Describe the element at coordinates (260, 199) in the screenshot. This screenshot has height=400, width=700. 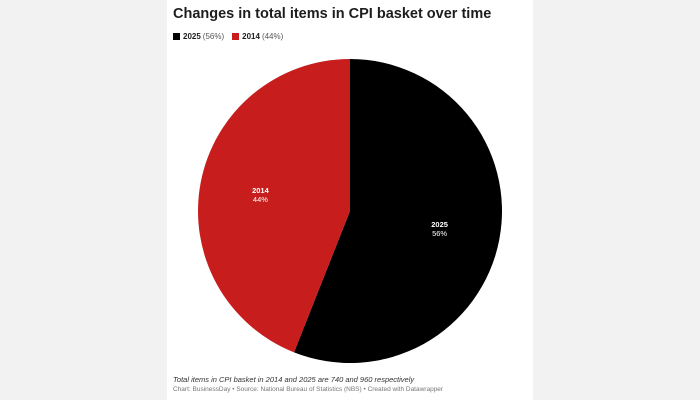
I see `slice-value-2014: 44%` at that location.